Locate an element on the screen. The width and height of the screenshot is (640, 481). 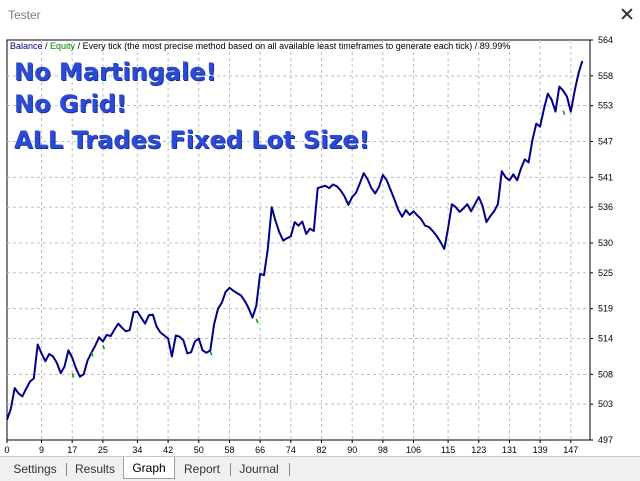
x-tick-label: 147 is located at coordinates (570, 450).